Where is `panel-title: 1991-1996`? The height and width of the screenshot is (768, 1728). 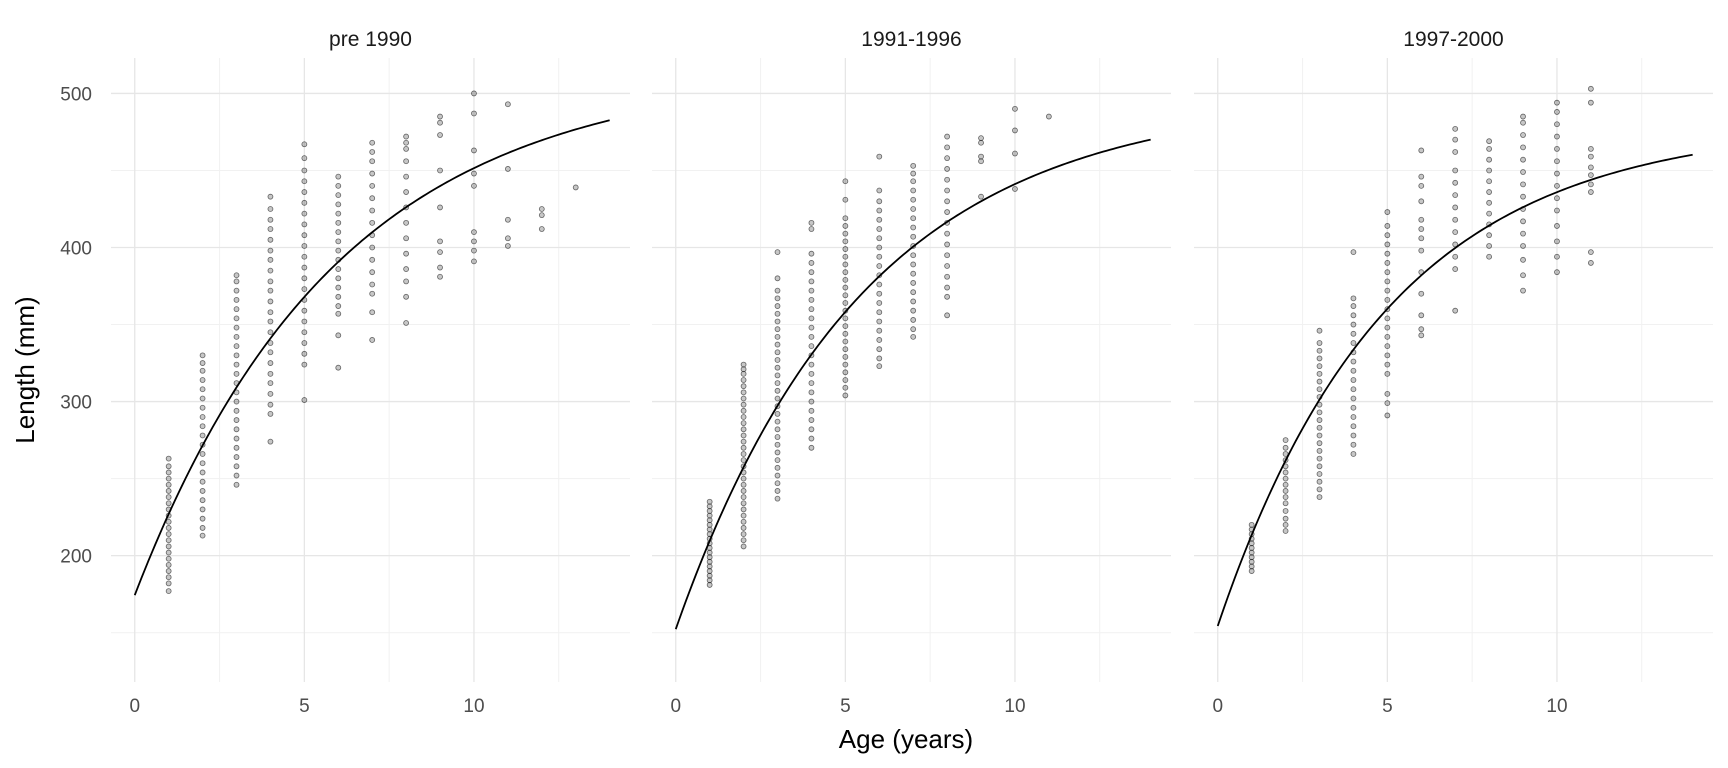
panel-title: 1991-1996 is located at coordinates (911, 39).